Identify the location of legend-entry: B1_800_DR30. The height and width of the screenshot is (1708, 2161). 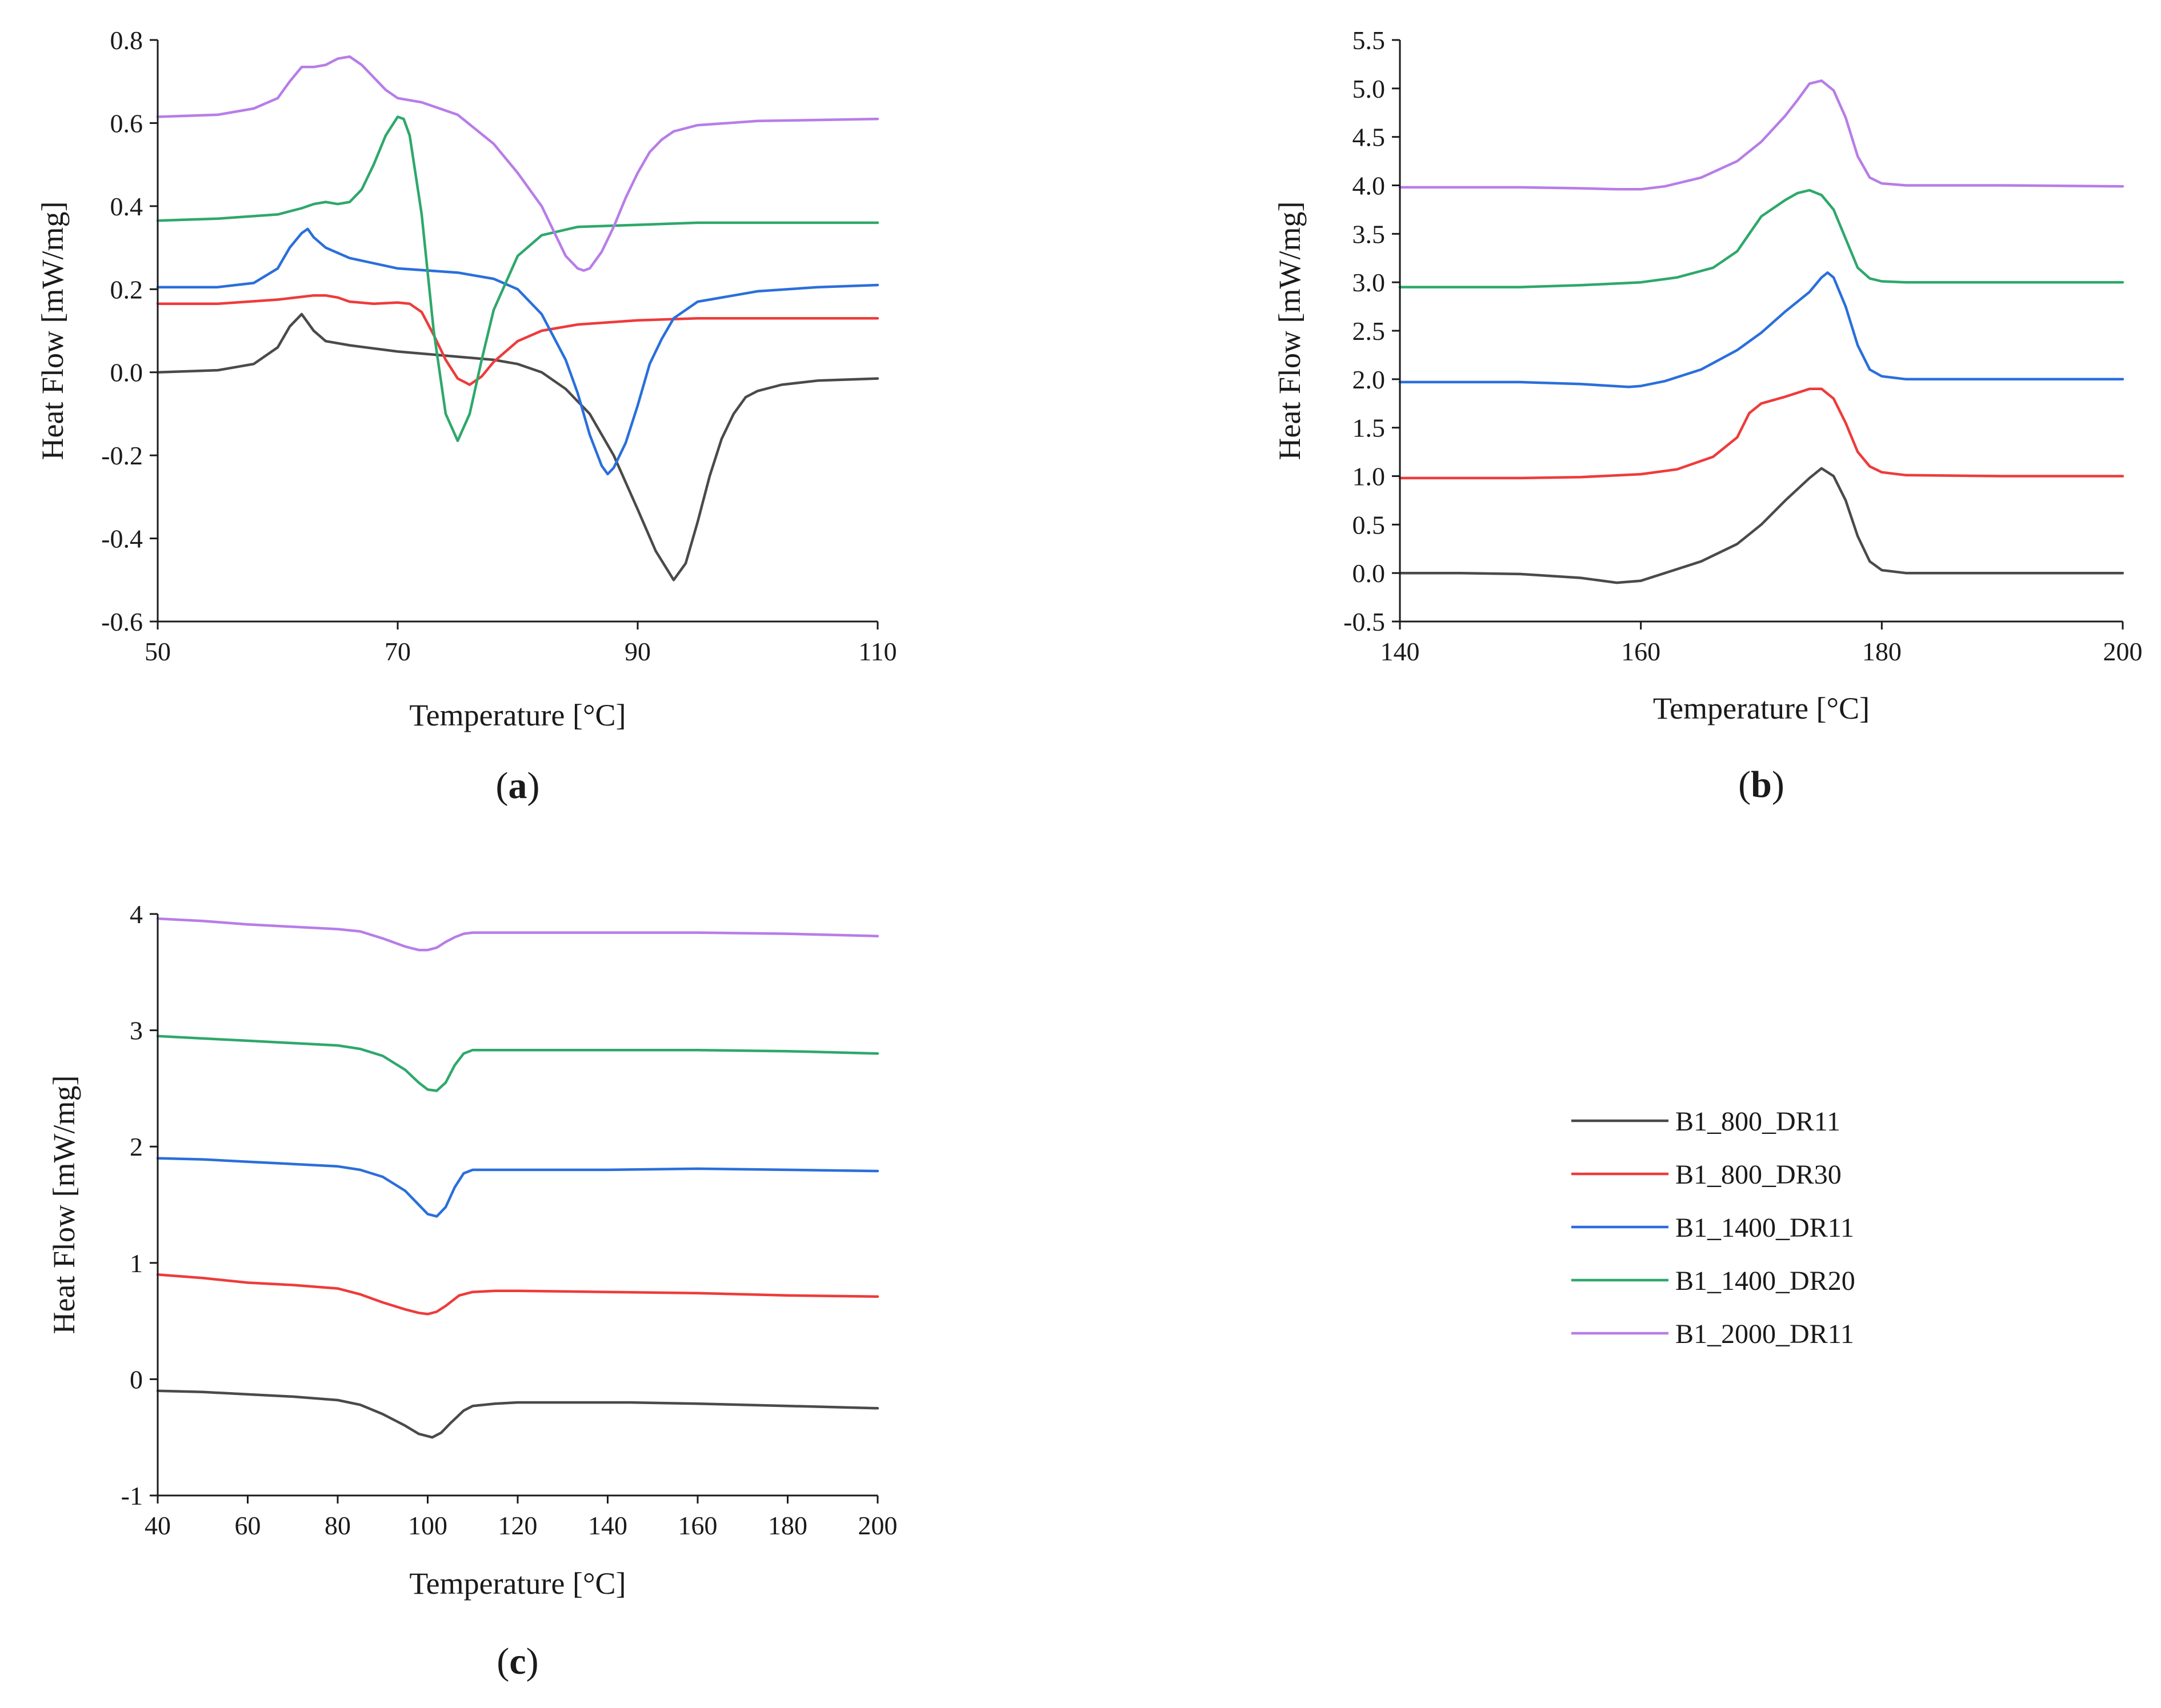
(1706, 1175).